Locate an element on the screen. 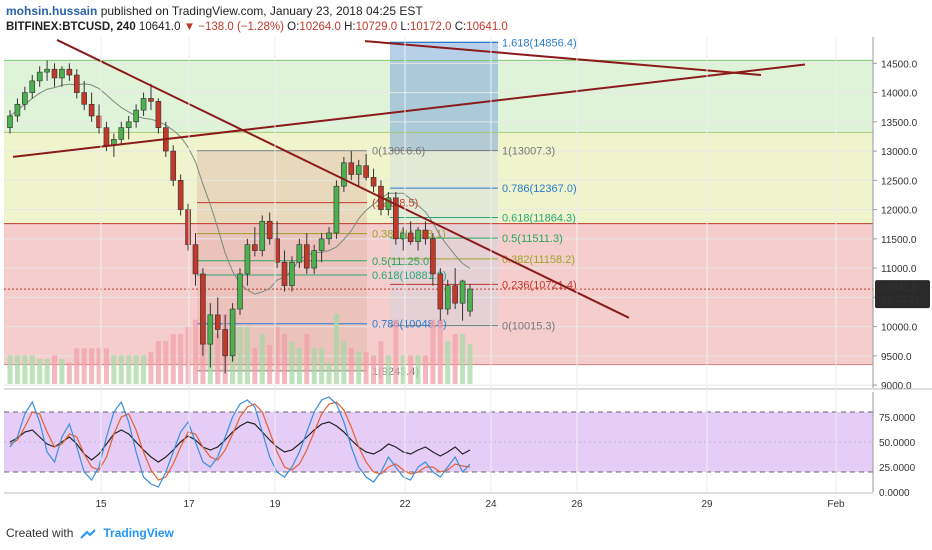  fib-level-label: 0.5(11511.3) is located at coordinates (532, 239).